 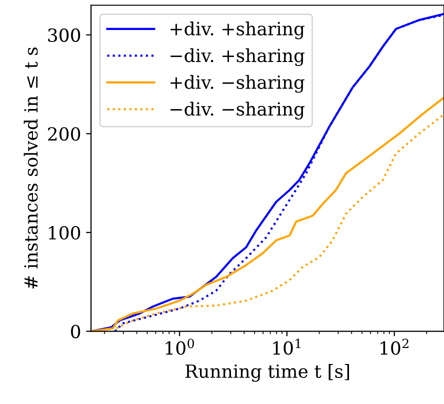 What do you see at coordinates (180, 346) in the screenshot?
I see `x-tick-label: 10$^{0}$` at bounding box center [180, 346].